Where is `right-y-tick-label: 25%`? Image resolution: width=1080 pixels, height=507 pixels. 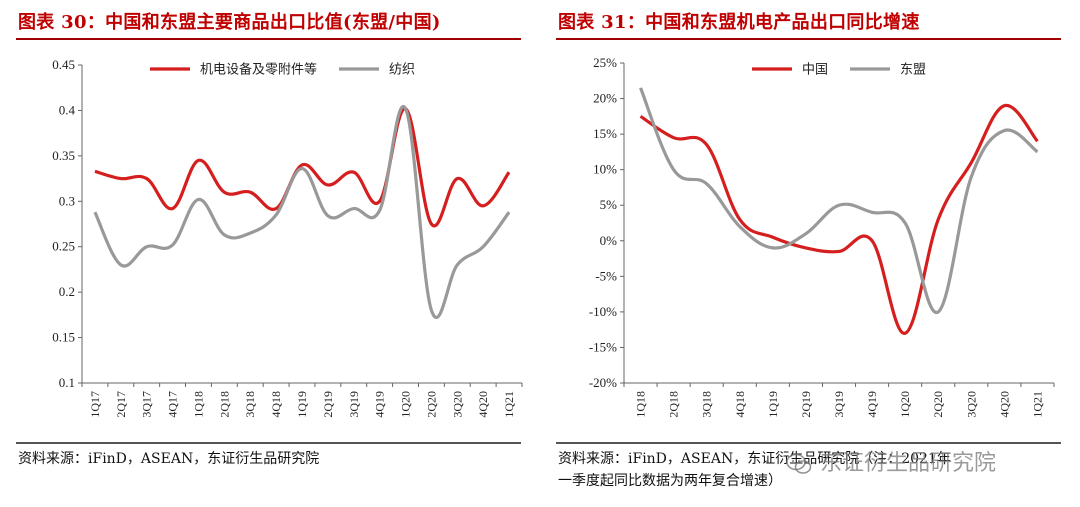
right-y-tick-label: 25% is located at coordinates (605, 62).